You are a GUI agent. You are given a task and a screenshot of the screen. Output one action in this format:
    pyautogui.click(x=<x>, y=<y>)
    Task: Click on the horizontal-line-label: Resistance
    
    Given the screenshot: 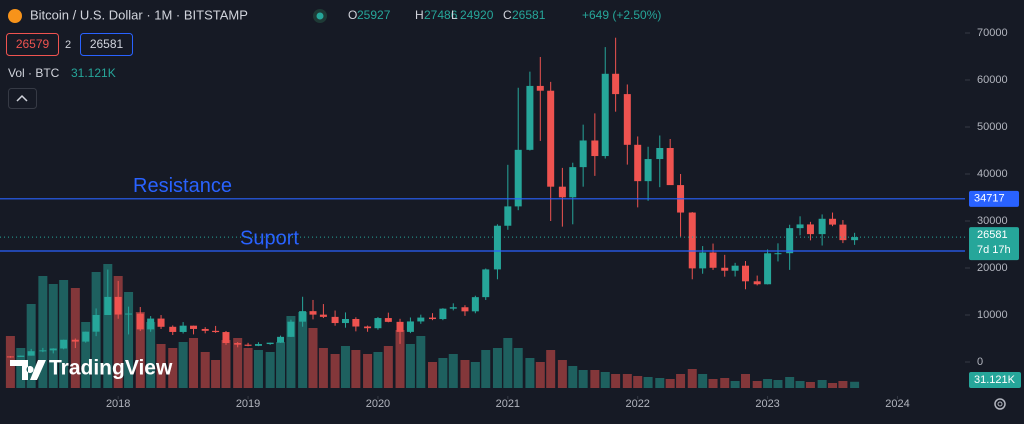 What is the action you would take?
    pyautogui.click(x=182, y=186)
    